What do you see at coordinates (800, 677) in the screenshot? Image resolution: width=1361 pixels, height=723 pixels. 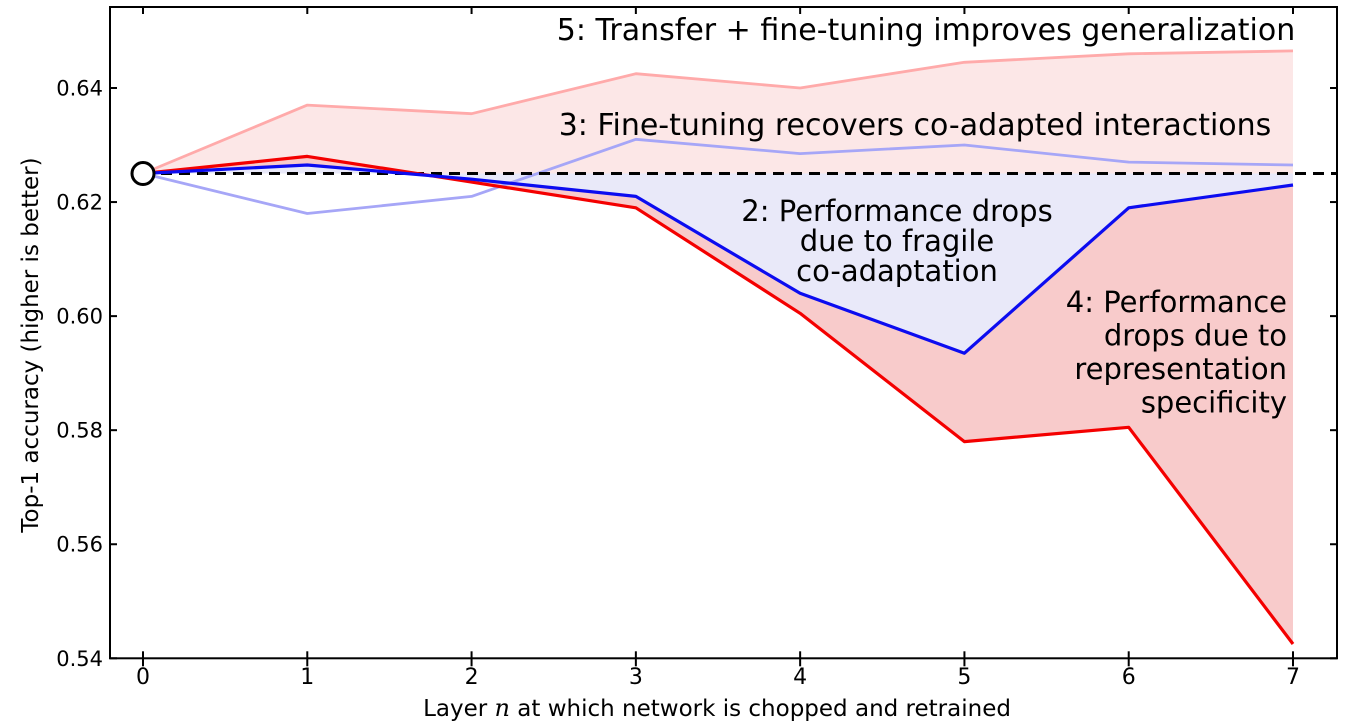 I see `x-tick-label-4: 4` at bounding box center [800, 677].